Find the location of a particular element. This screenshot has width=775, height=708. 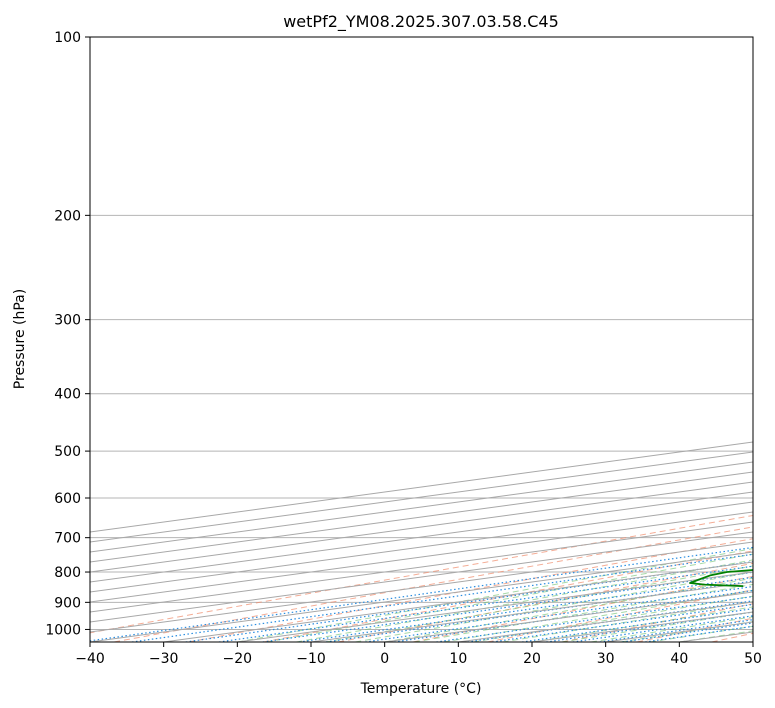

x-tick-label: −20 is located at coordinates (238, 659).